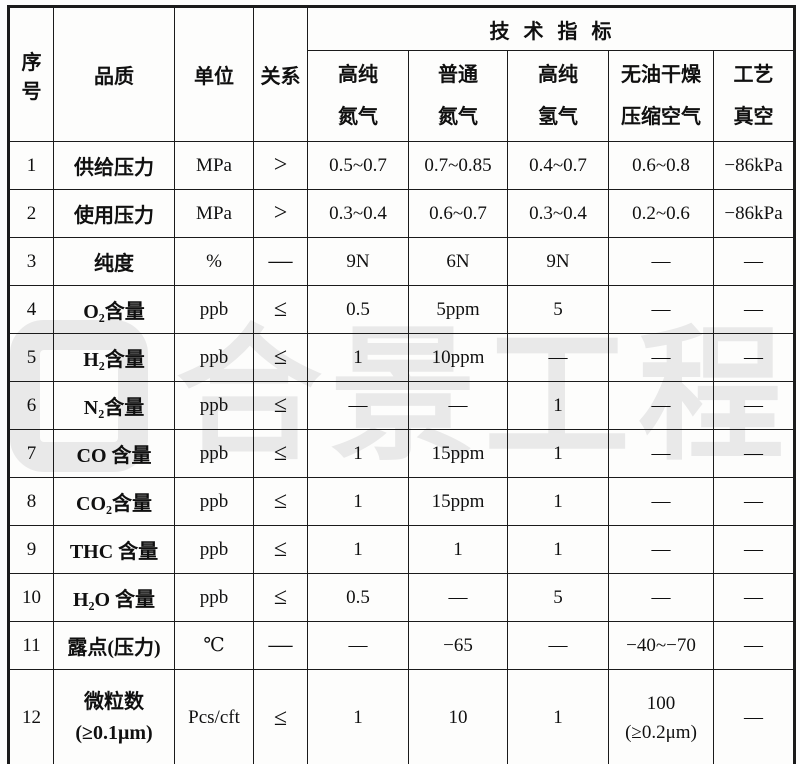 Image resolution: width=800 pixels, height=764 pixels. What do you see at coordinates (114, 453) in the screenshot?
I see `cell-quality: CO 含量` at bounding box center [114, 453].